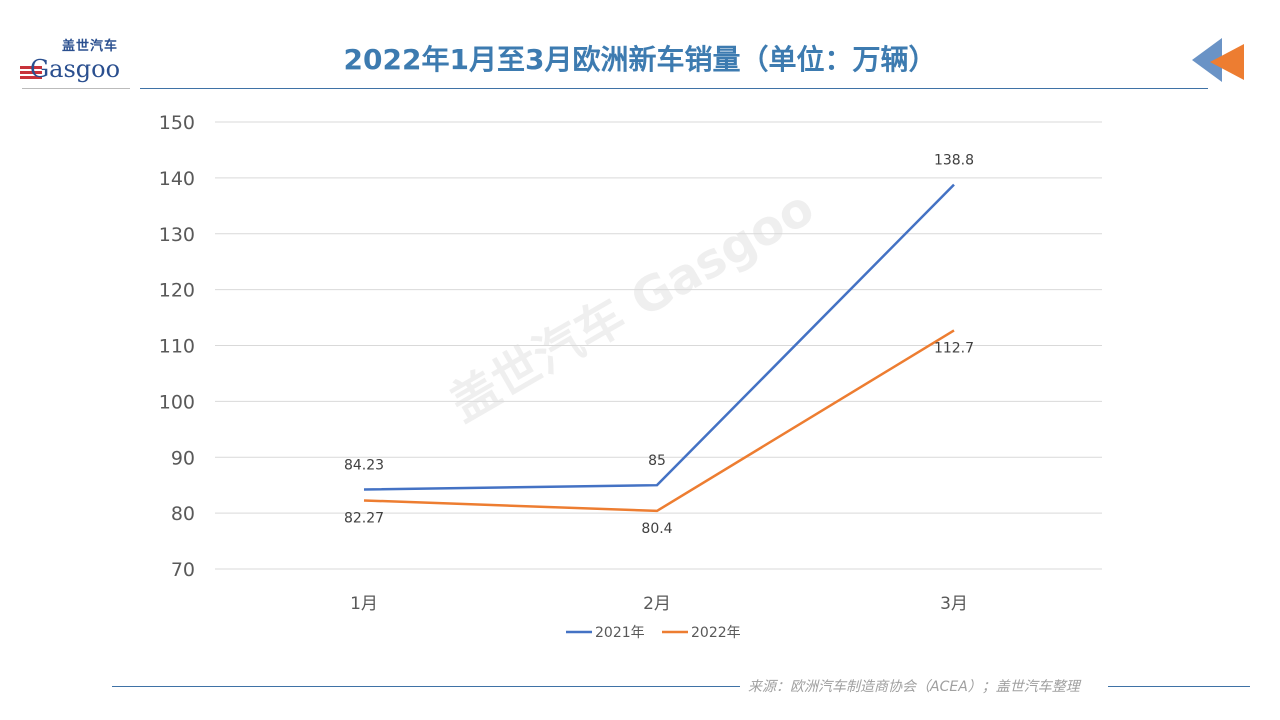  I want to click on legend-label: 2022年, so click(716, 633).